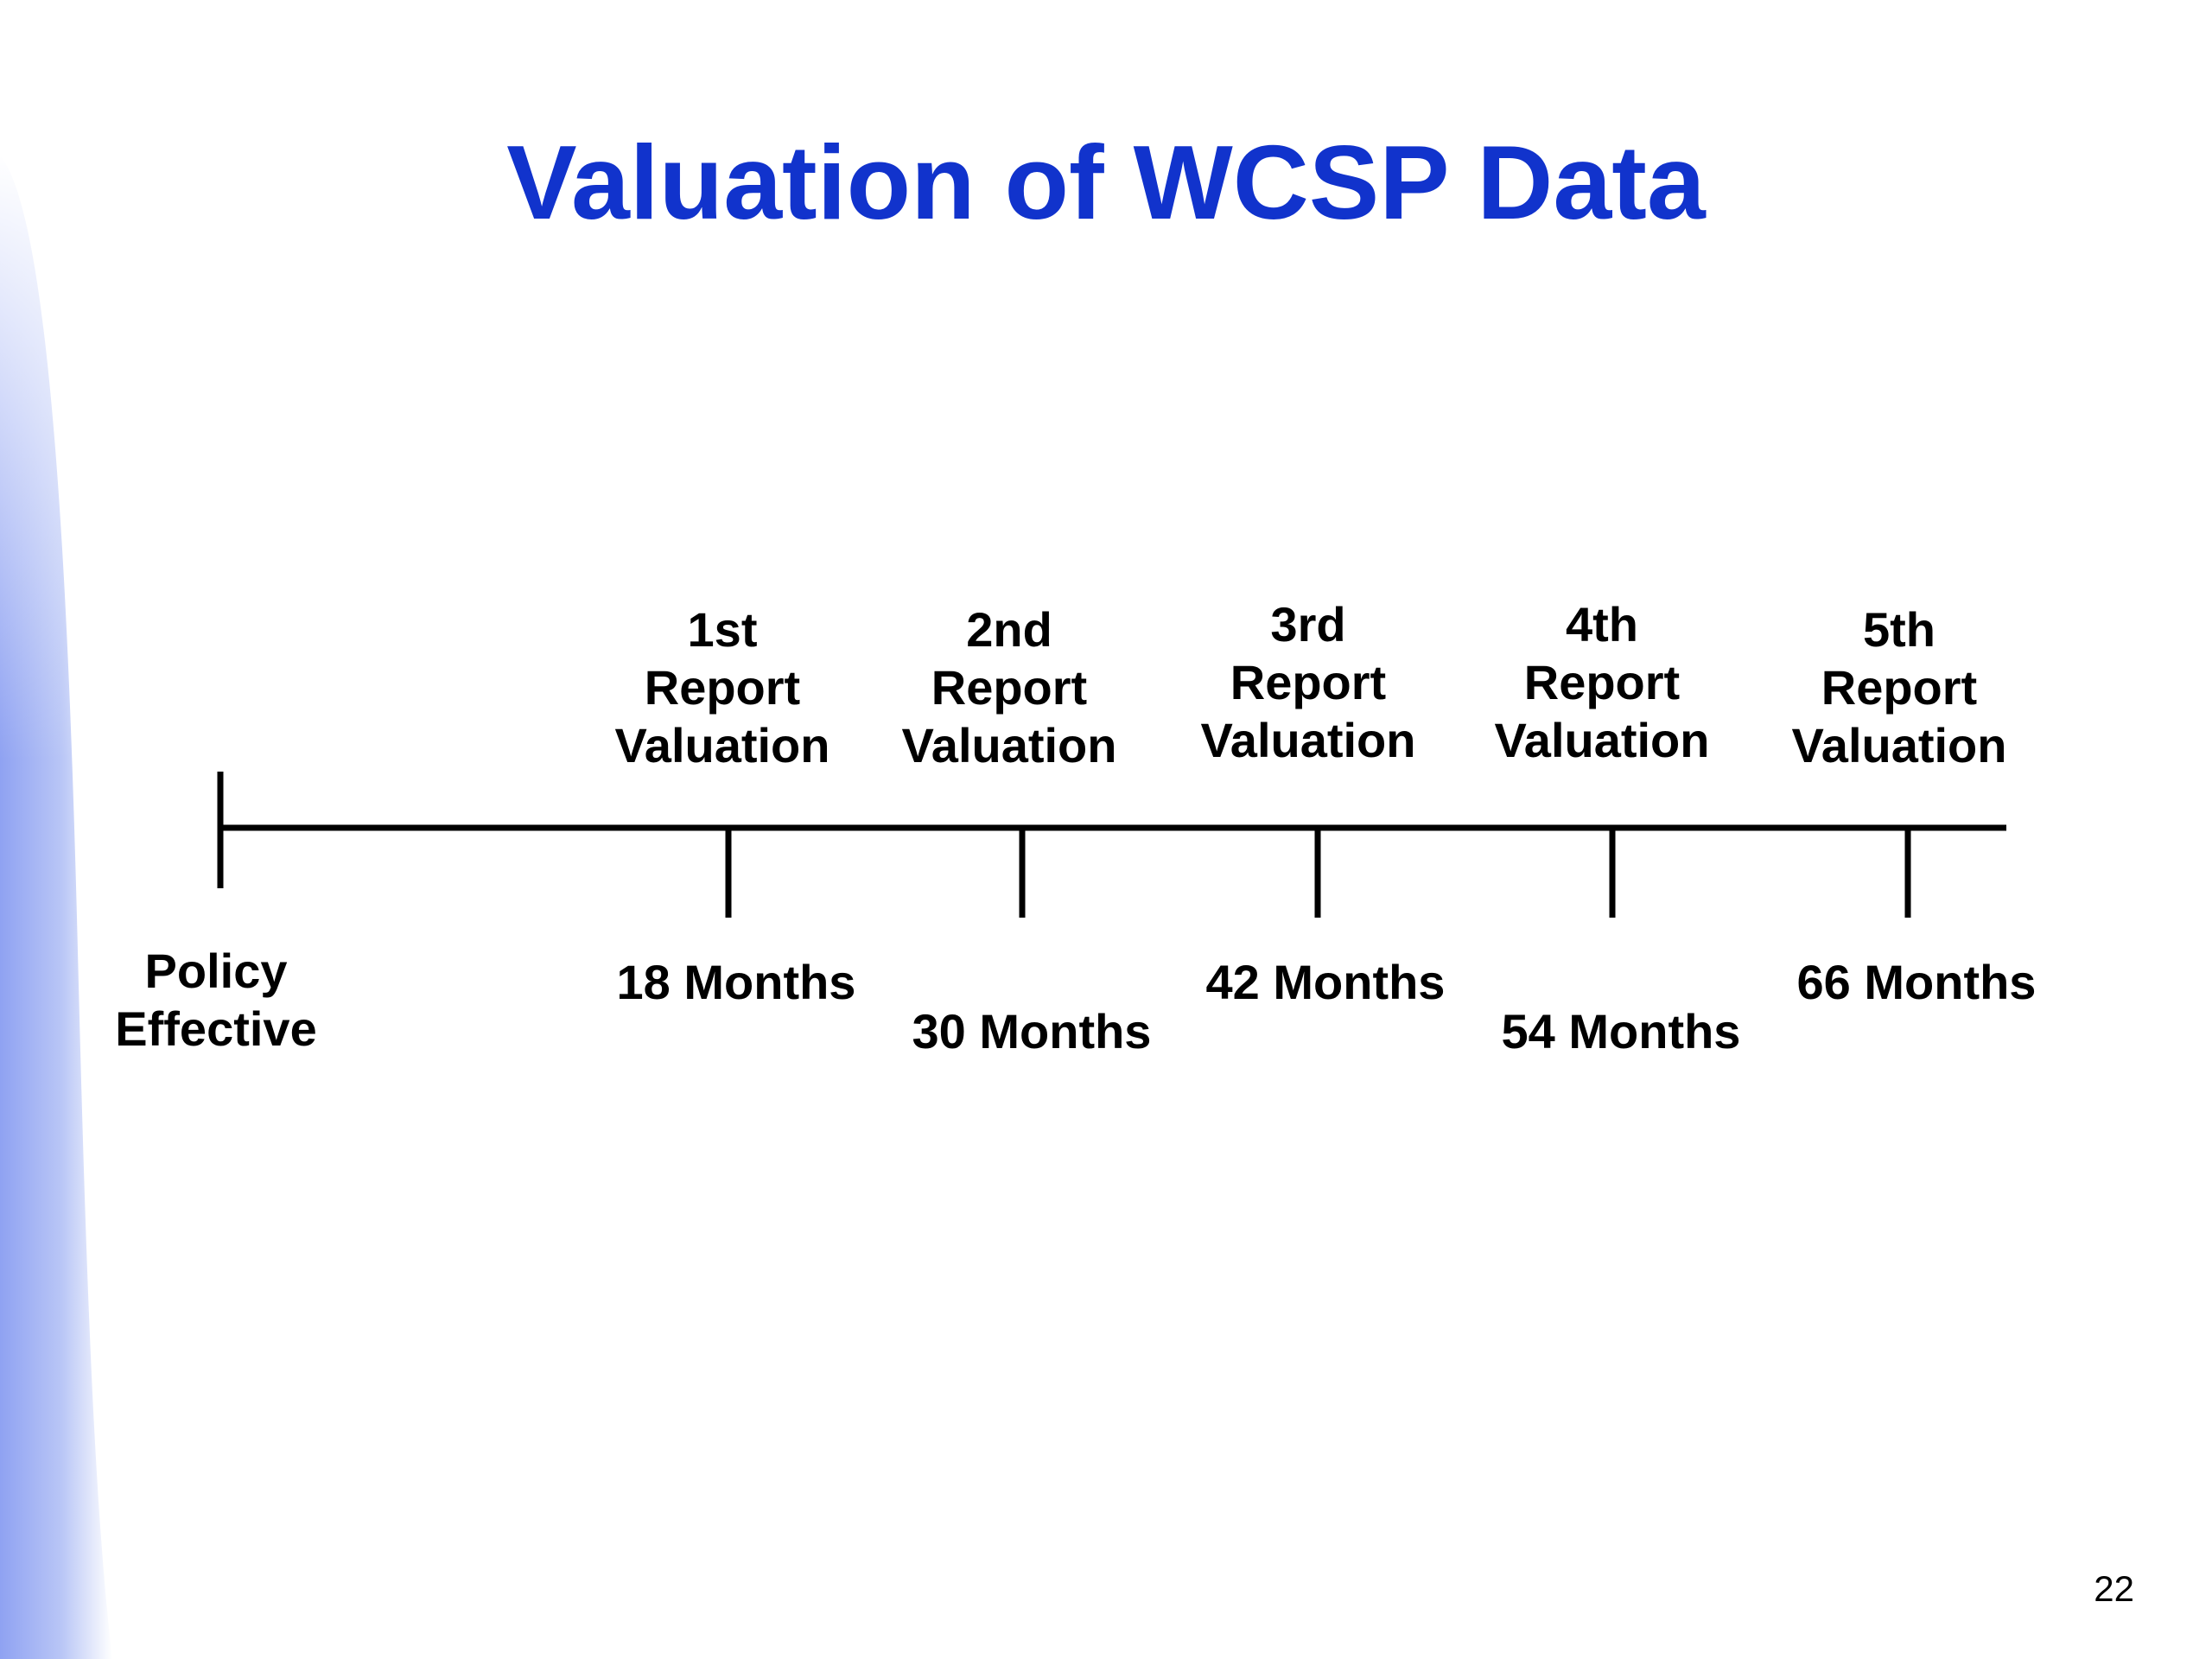  I want to click on valuation-label-3: 3rd Report Valuation, so click(1308, 682).